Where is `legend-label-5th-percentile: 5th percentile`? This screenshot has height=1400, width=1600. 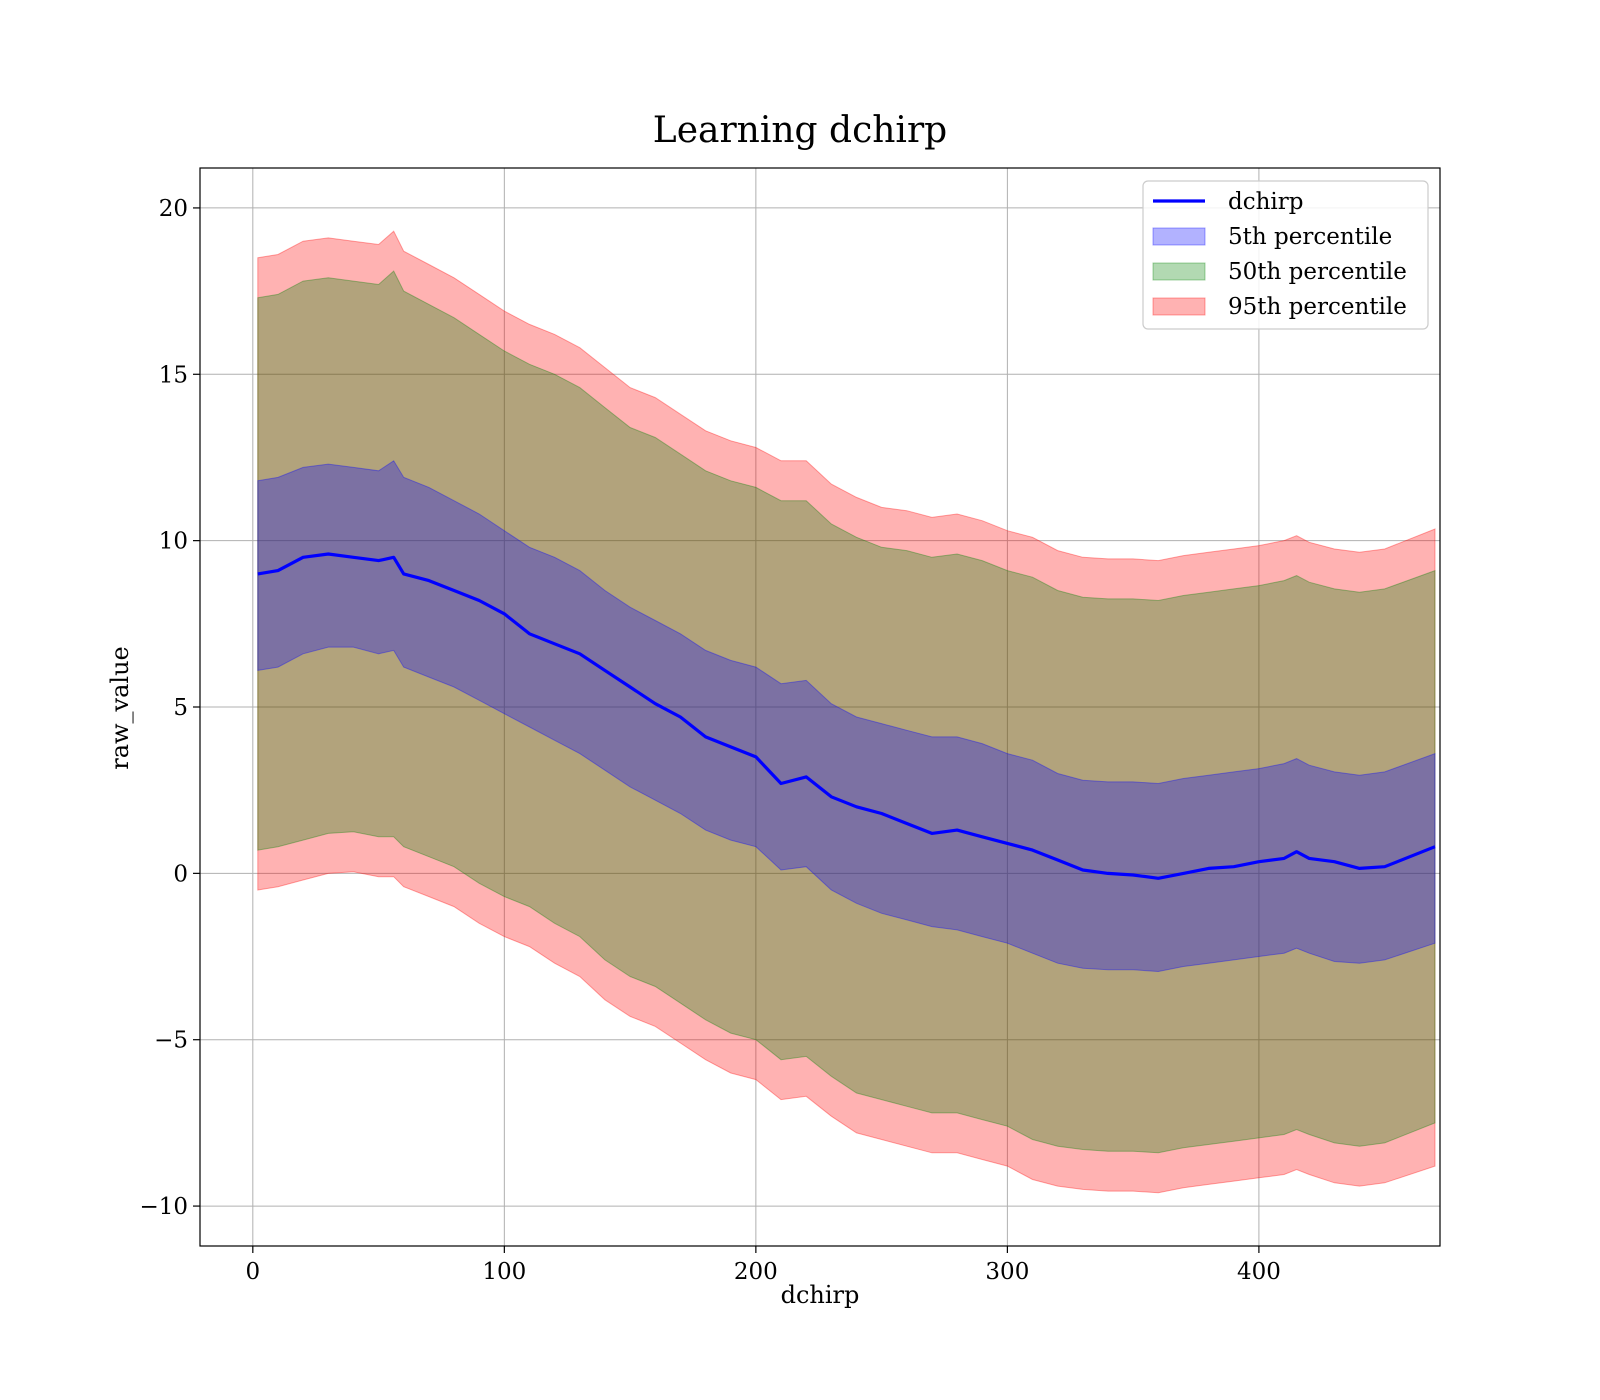
legend-label-5th-percentile: 5th percentile is located at coordinates (1310, 237).